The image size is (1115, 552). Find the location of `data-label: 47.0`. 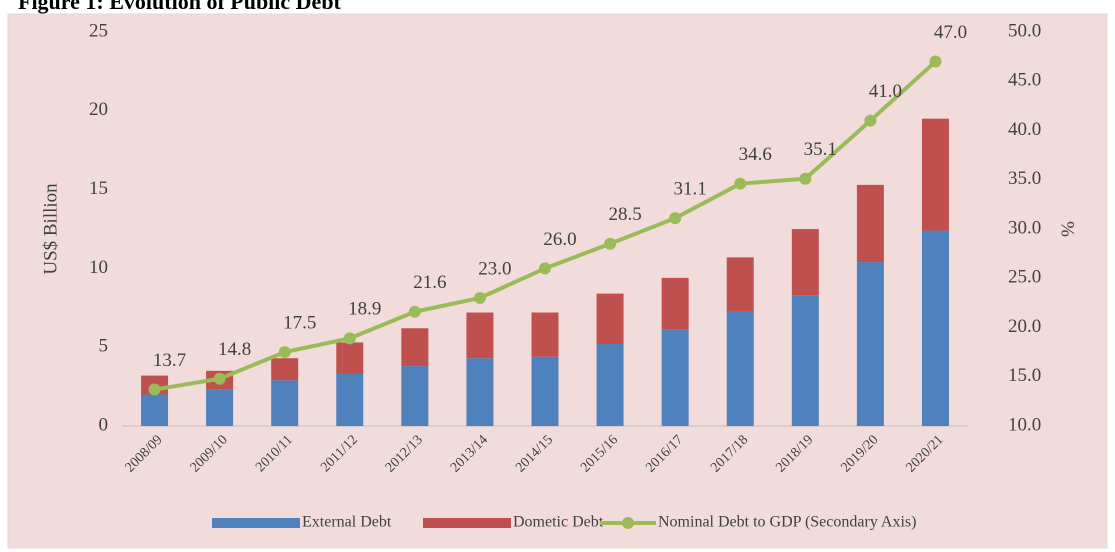

data-label: 47.0 is located at coordinates (950, 32).